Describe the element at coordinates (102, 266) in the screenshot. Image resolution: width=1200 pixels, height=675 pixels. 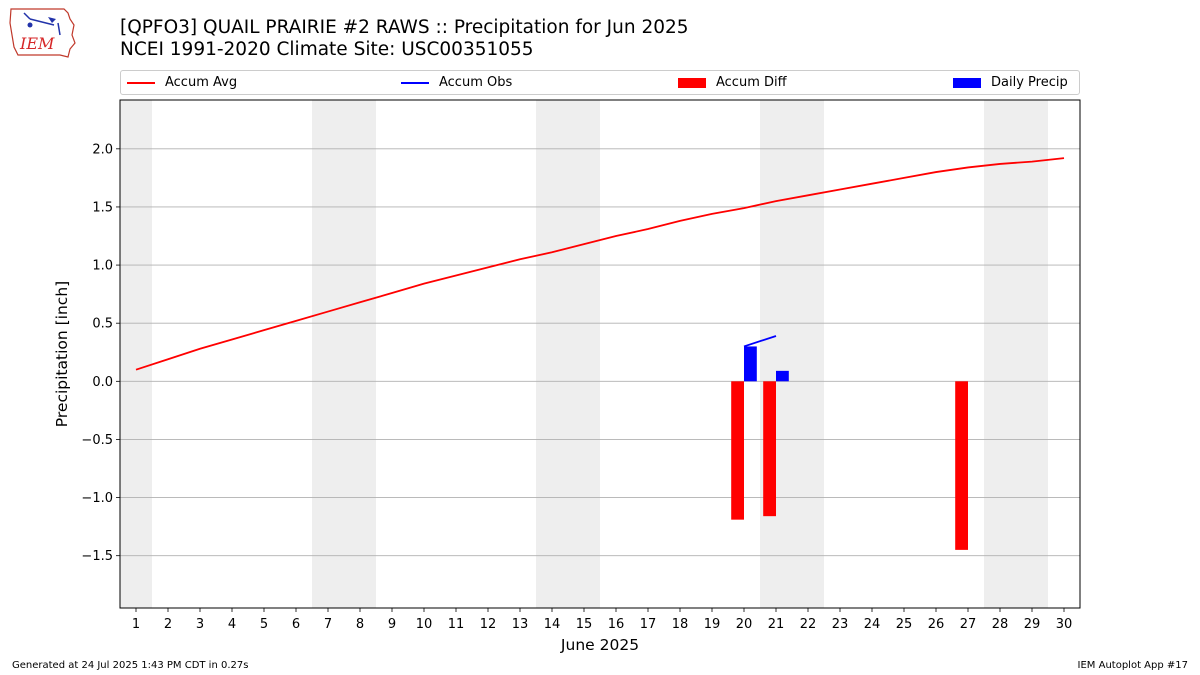
I see `y-tick-label: 1.0` at that location.